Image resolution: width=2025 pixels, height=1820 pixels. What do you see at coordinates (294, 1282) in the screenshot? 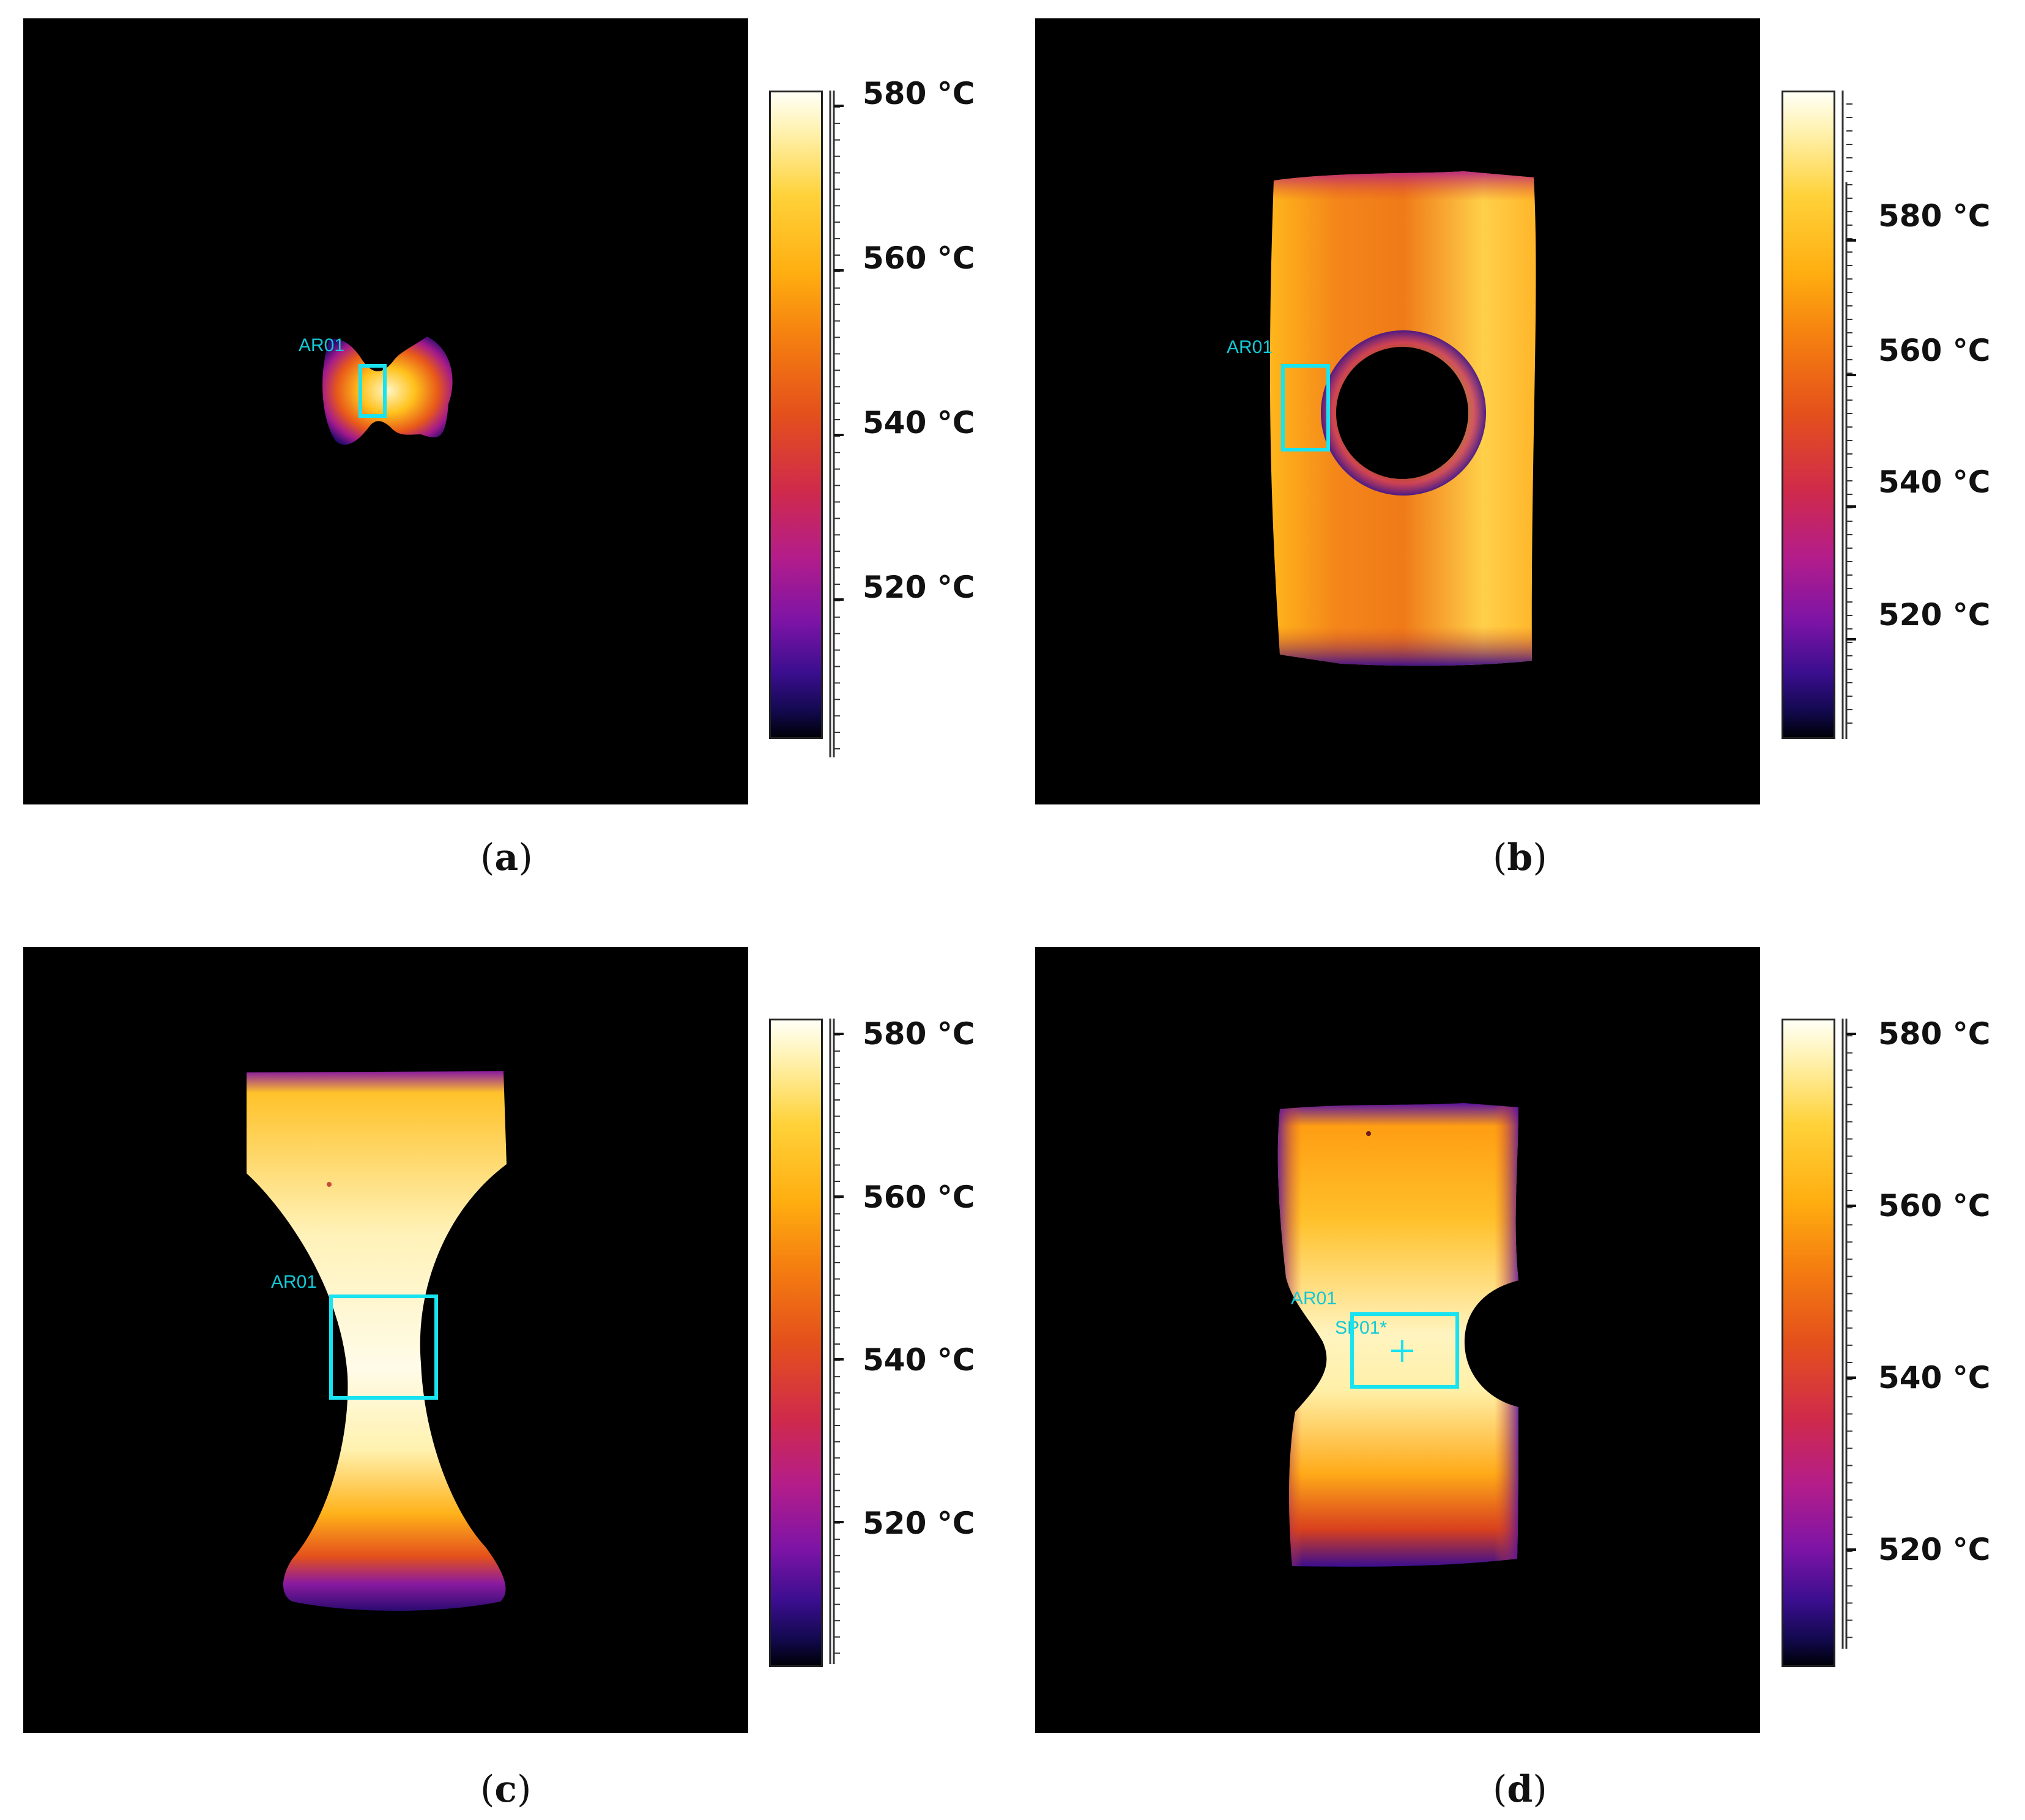
I see `roi-label-c: AR01` at bounding box center [294, 1282].